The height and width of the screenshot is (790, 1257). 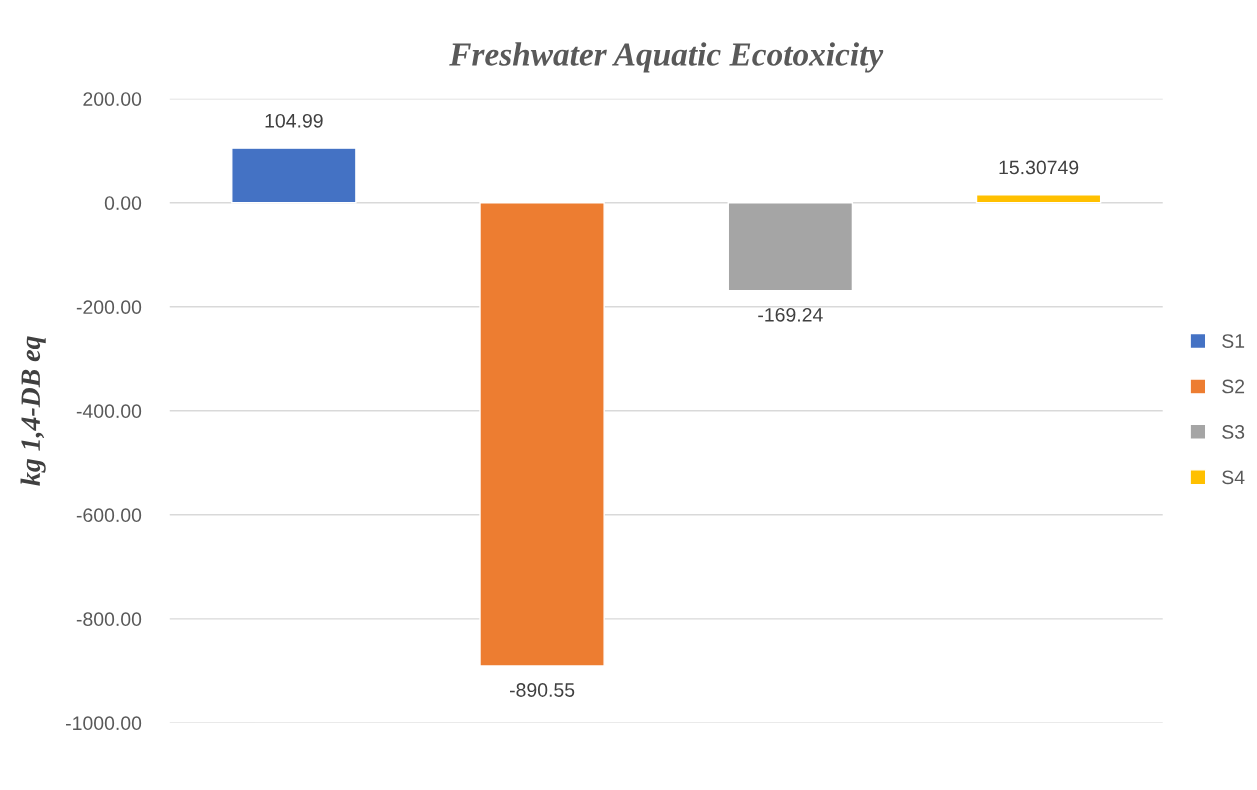 What do you see at coordinates (294, 120) in the screenshot?
I see `data-label: 104.99` at bounding box center [294, 120].